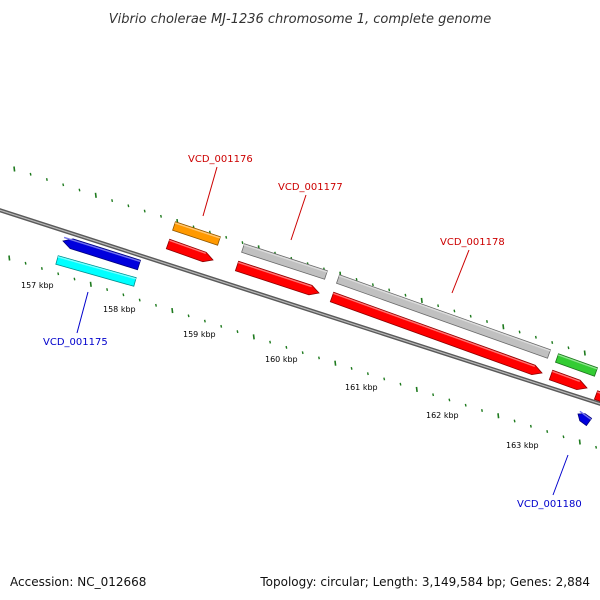  I want to click on gene-vcd-001178-gene, so click(443, 316).